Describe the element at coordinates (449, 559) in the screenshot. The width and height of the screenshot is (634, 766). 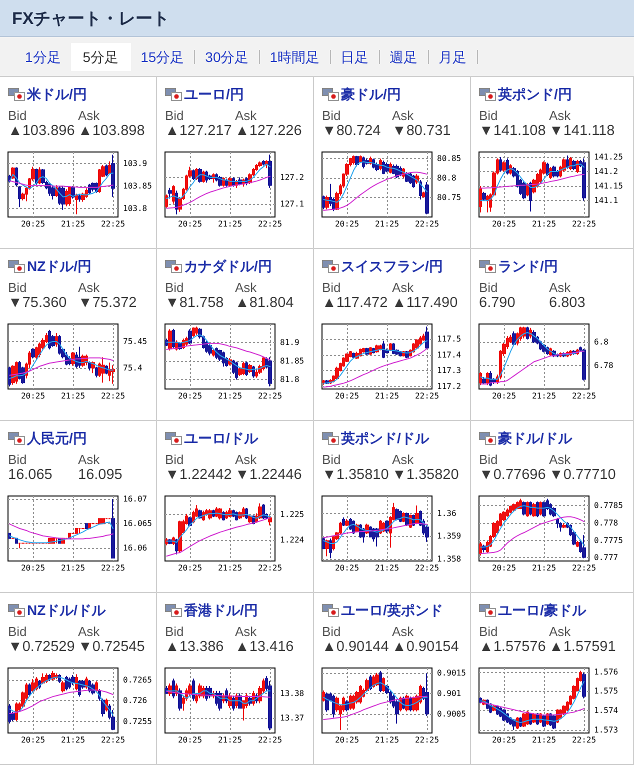
I see `y-tick-label: 1.358` at that location.